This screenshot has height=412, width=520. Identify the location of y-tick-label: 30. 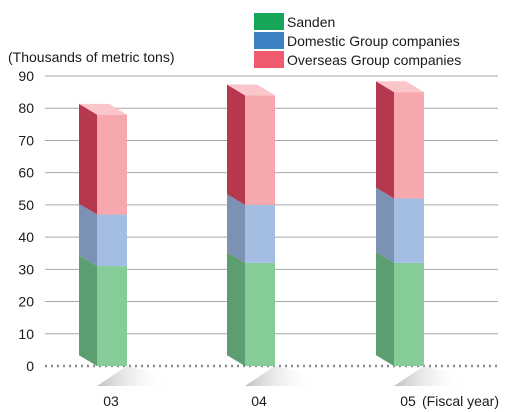
(26, 269).